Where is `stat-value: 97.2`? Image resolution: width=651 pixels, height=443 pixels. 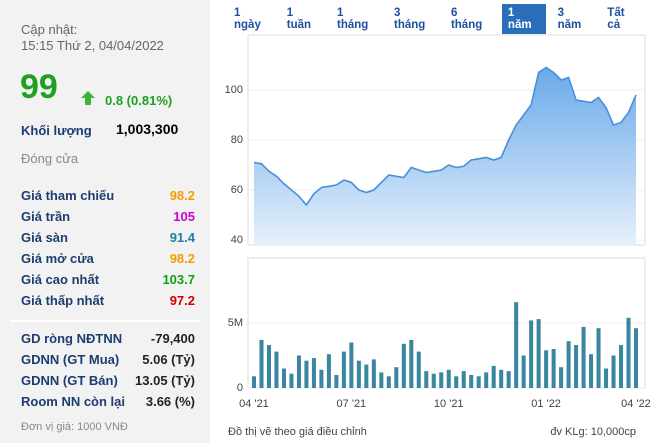 stat-value: 97.2 is located at coordinates (182, 300).